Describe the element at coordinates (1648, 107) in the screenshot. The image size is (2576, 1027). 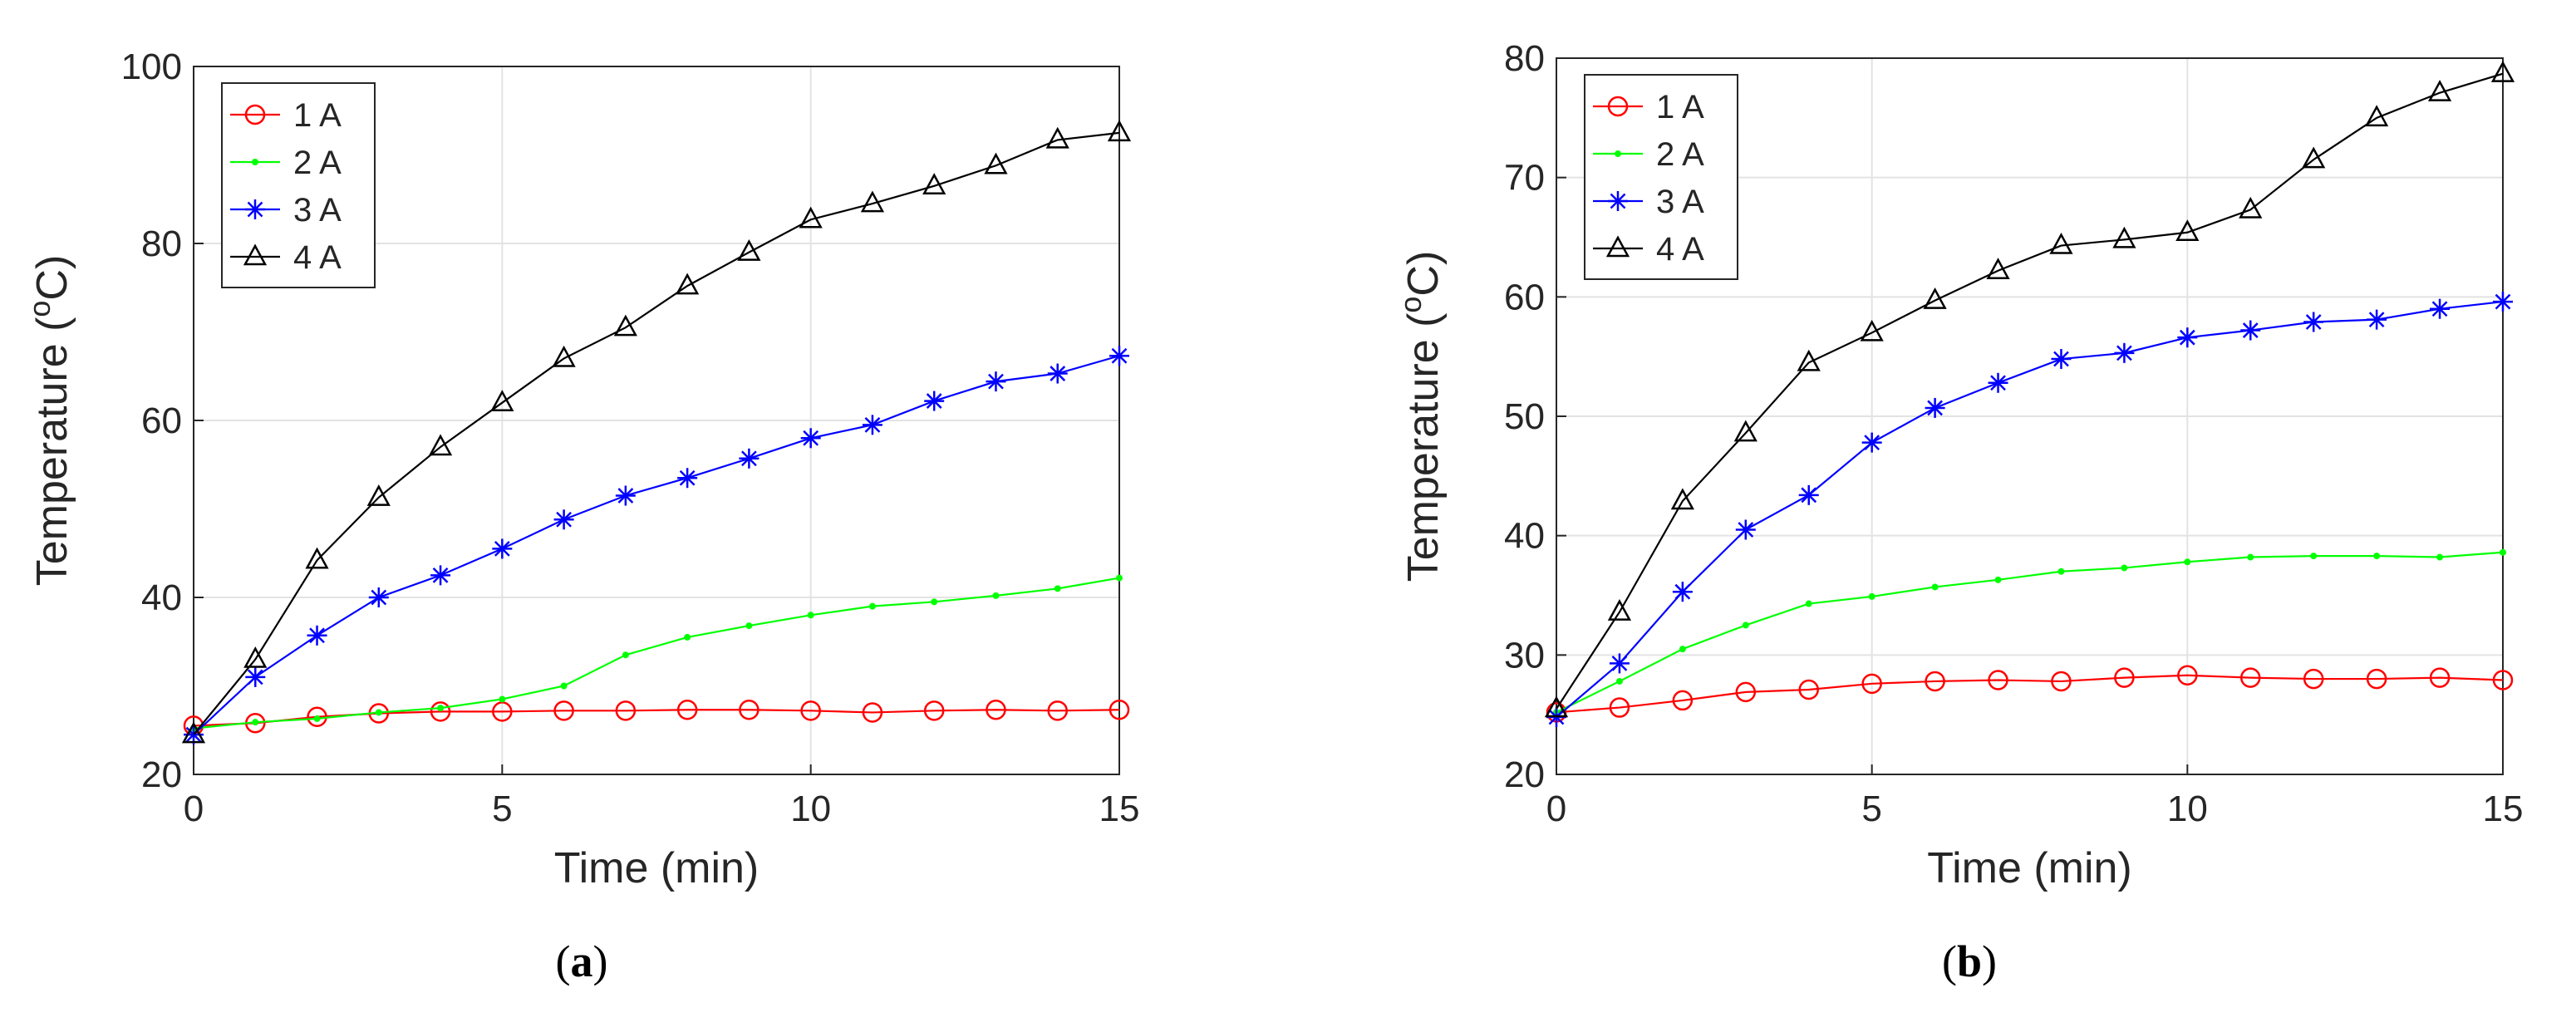
I see `legend-entry: 1 A` at that location.